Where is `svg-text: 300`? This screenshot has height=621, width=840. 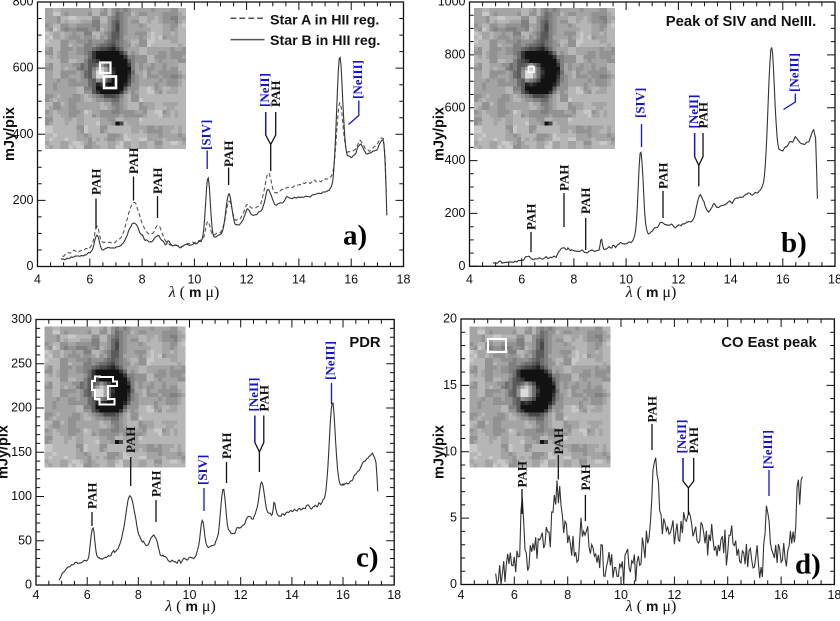
svg-text: 300 is located at coordinates (21, 319).